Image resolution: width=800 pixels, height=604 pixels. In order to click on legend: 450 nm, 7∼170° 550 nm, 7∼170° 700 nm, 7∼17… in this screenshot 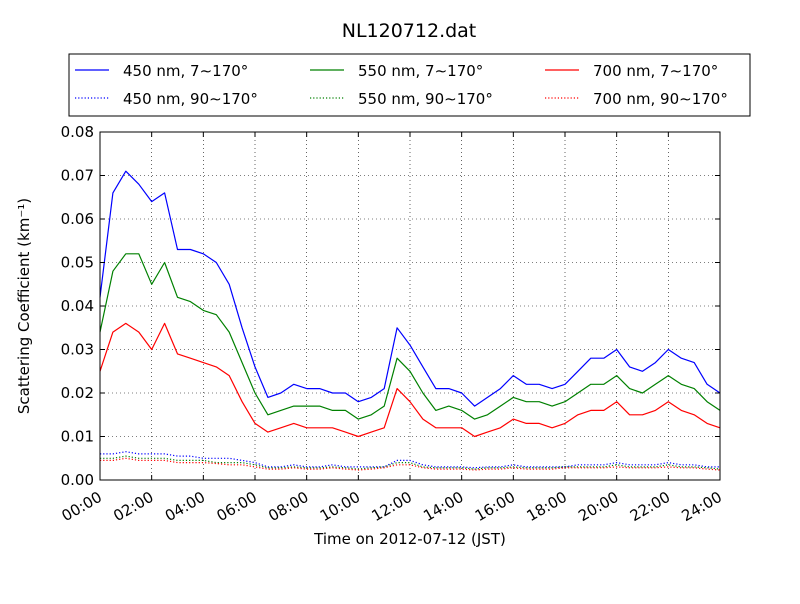, I will do `click(409, 85)`.